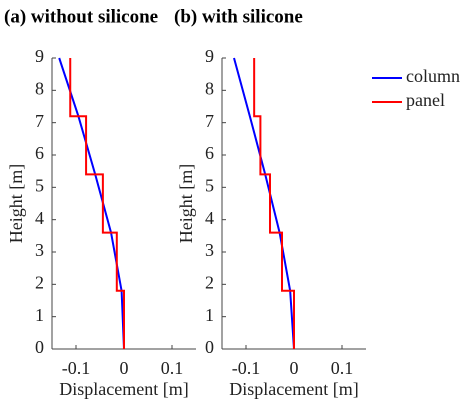 This screenshot has width=474, height=409. Describe the element at coordinates (433, 76) in the screenshot. I see `legend-label: column` at that location.